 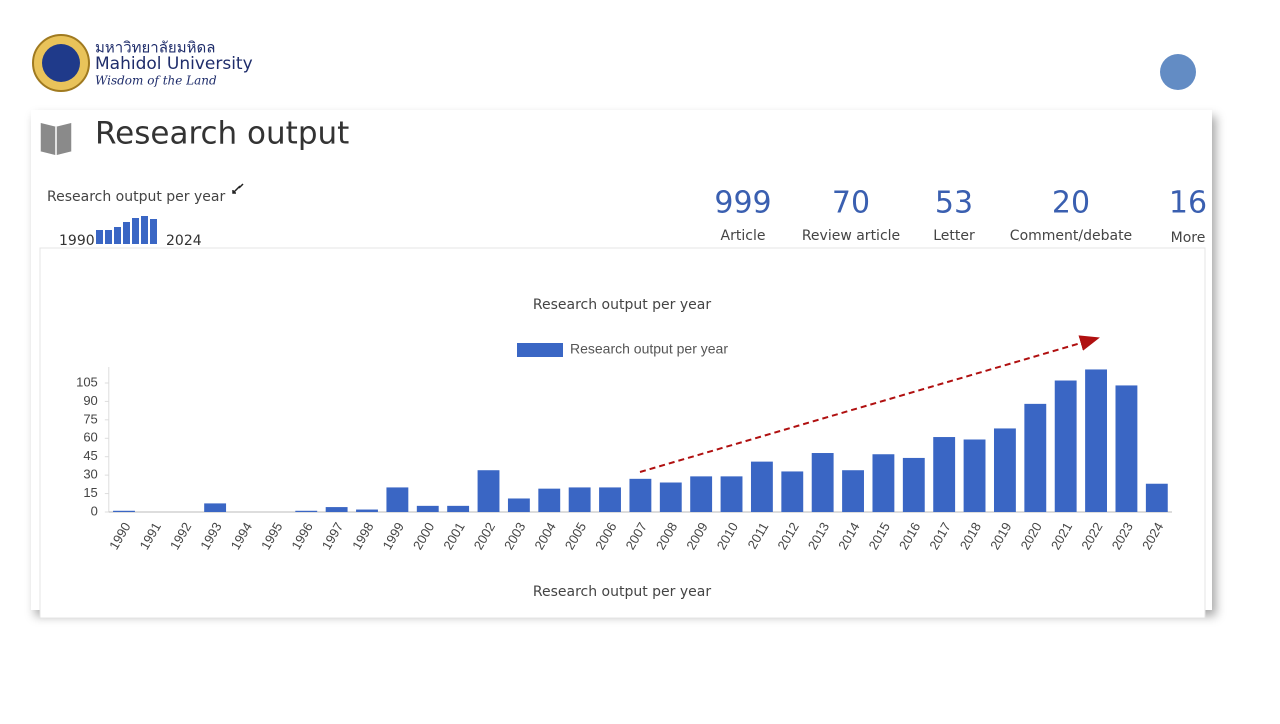 What do you see at coordinates (155, 48) in the screenshot?
I see `thai-name: มหาวิทยาลัยมหิดล` at bounding box center [155, 48].